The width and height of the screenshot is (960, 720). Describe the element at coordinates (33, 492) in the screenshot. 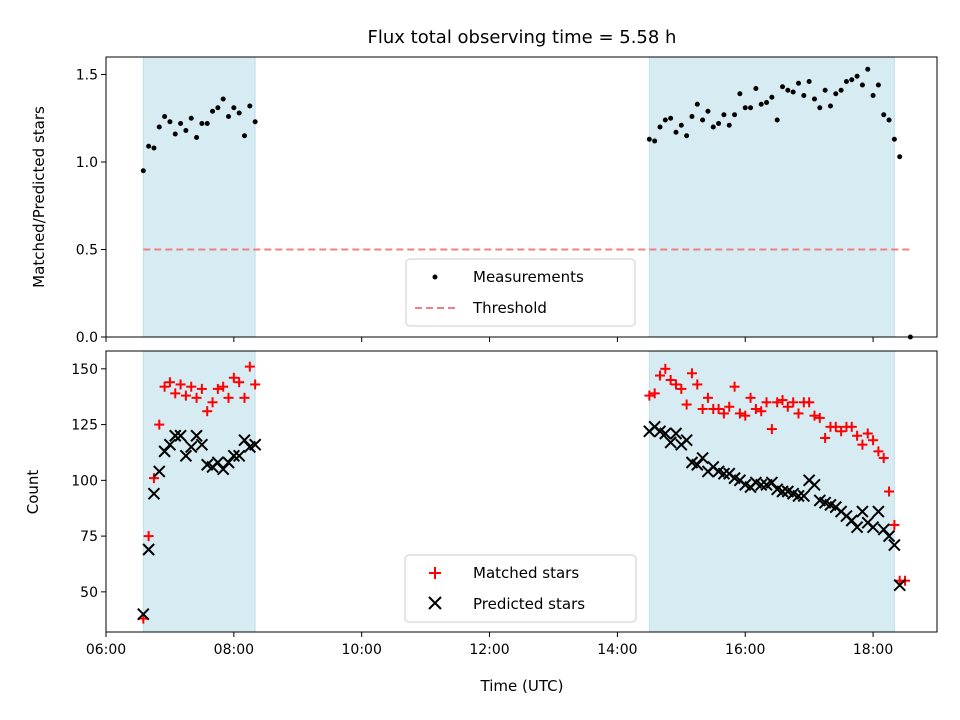

I see `bottom-y-axis-title: Count` at that location.